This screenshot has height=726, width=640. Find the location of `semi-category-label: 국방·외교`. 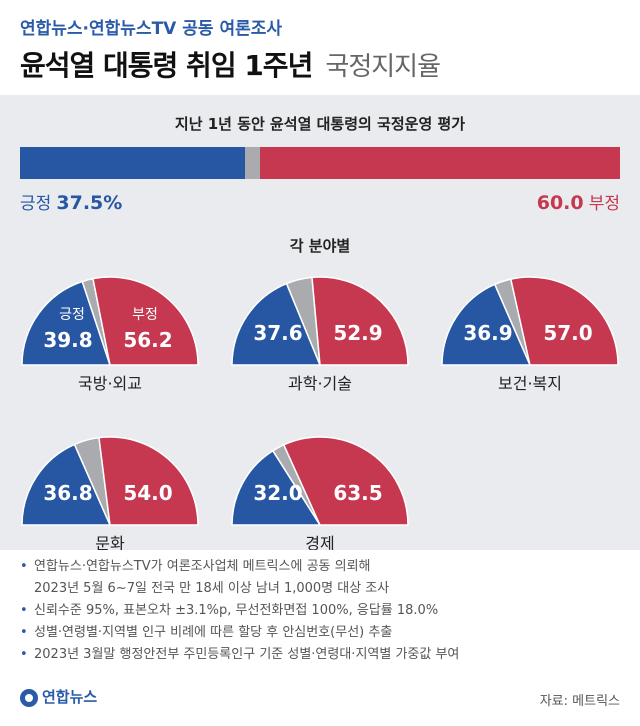

semi-category-label: 국방·외교 is located at coordinates (110, 383).